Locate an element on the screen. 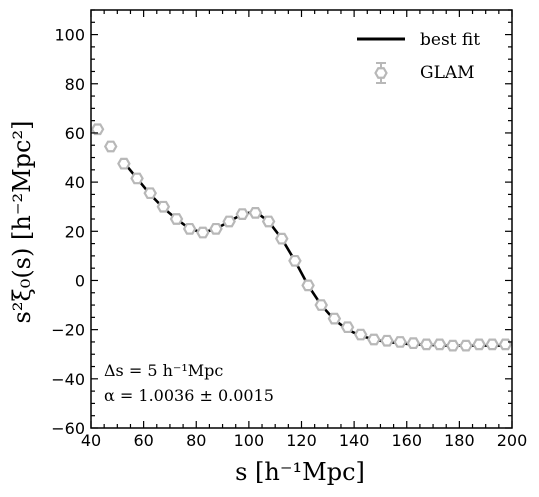 The image size is (539, 497). y-tick-label: 80 is located at coordinates (75, 84).